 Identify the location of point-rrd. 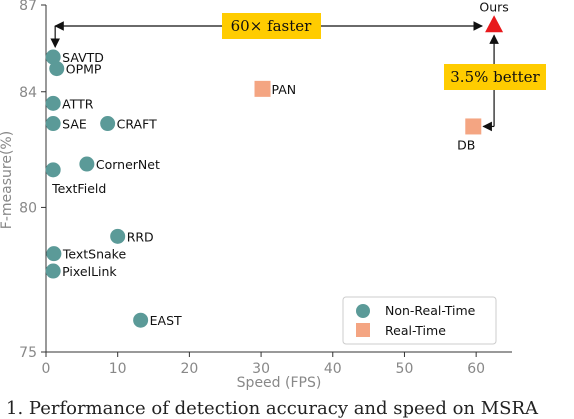
(118, 236).